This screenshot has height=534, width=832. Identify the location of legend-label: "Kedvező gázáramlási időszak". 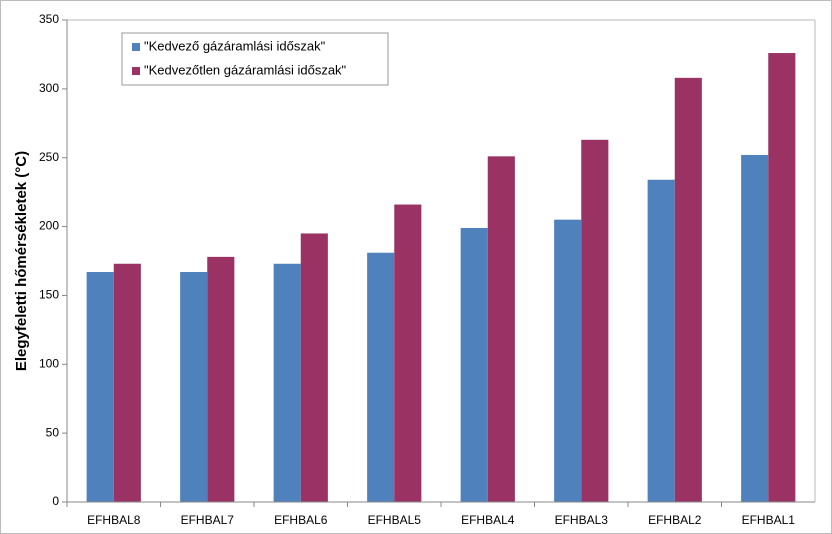
(235, 45).